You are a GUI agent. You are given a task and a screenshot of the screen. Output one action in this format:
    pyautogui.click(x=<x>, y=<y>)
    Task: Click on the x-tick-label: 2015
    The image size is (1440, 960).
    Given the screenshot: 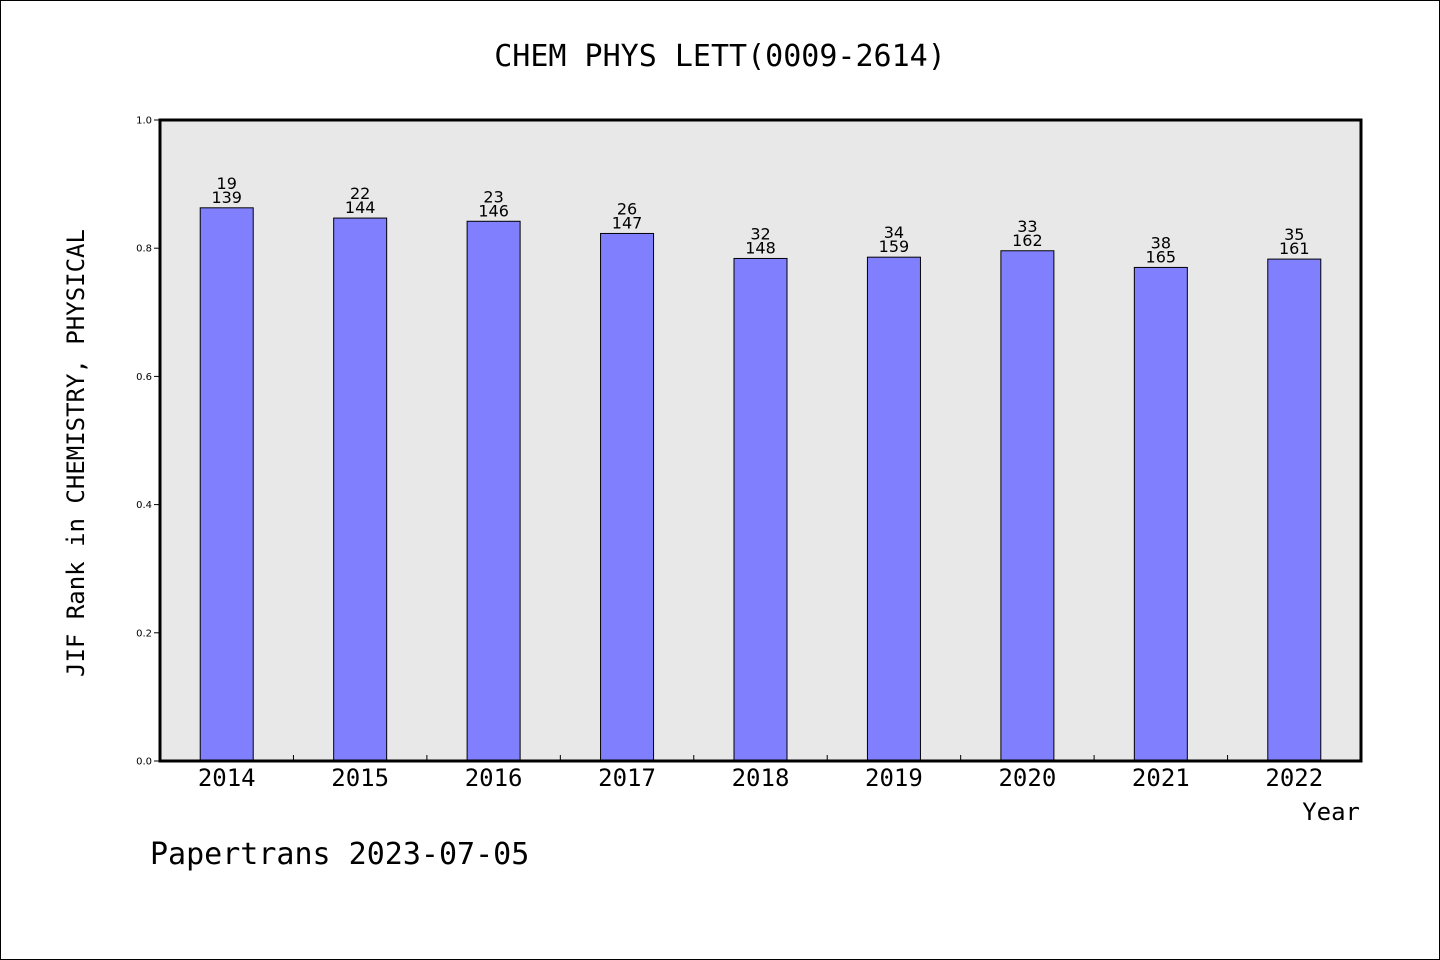 What is the action you would take?
    pyautogui.click(x=360, y=778)
    